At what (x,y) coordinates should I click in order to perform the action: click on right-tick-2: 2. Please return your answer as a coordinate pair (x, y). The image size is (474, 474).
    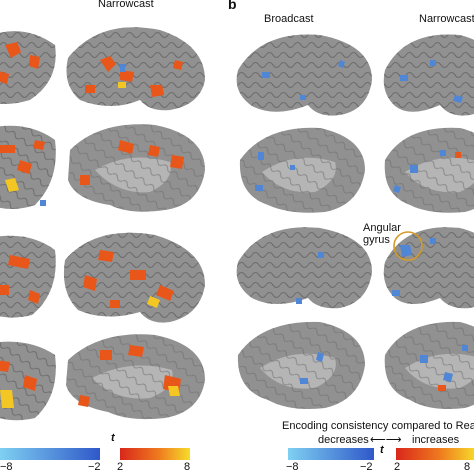
    Looking at the image, I should click on (397, 467).